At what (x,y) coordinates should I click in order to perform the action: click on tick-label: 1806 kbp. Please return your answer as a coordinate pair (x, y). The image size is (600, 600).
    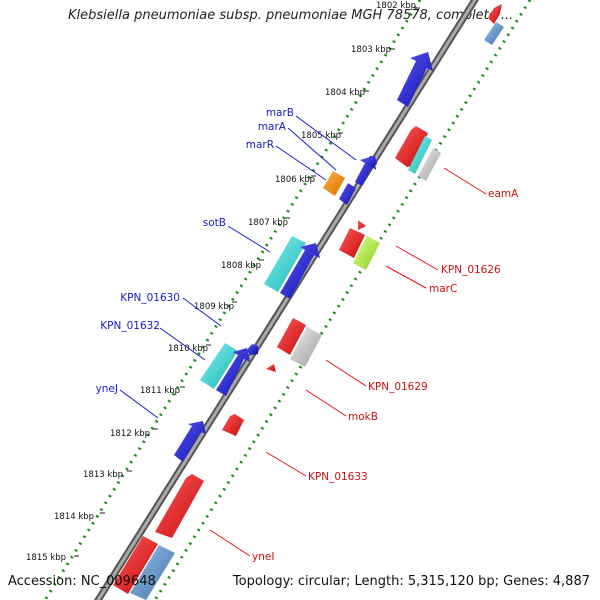
    Looking at the image, I should click on (295, 180).